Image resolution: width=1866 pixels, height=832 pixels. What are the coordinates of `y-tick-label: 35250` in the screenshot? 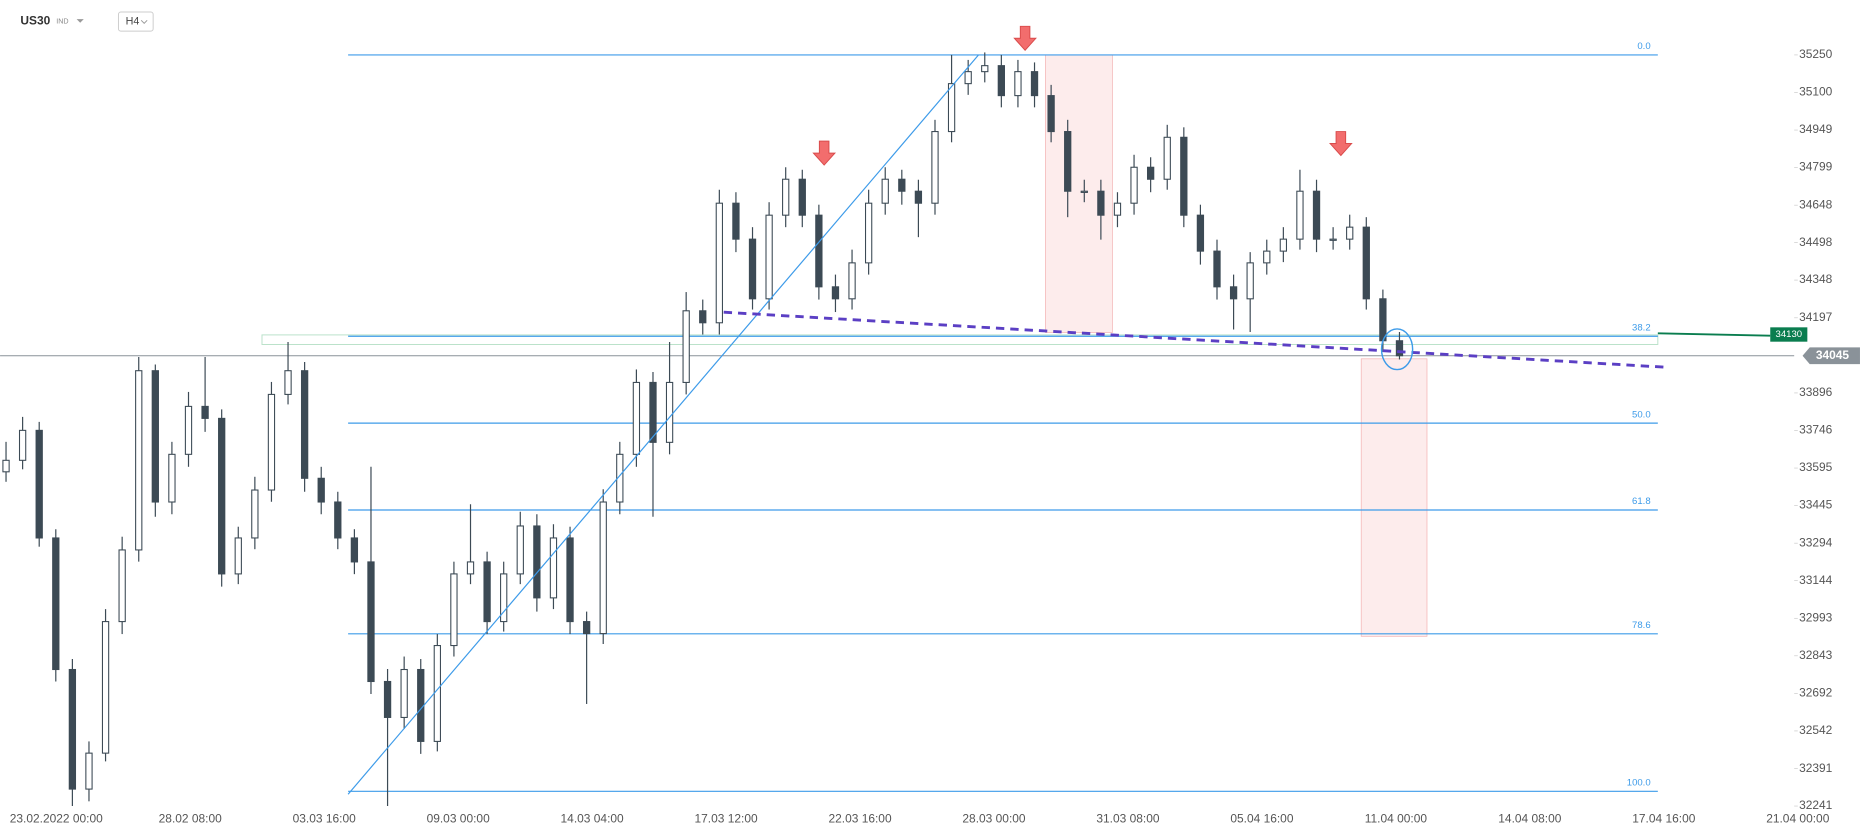 It's located at (1816, 54).